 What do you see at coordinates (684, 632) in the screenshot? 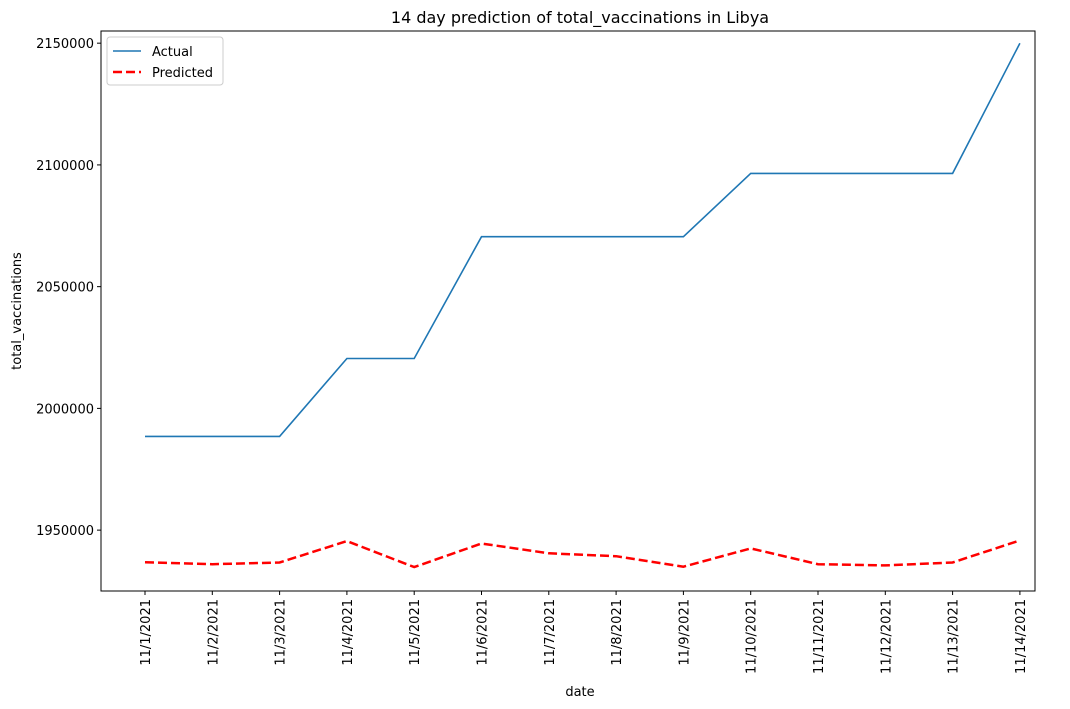
I see `x-tick-label: 11/9/2021` at bounding box center [684, 632].